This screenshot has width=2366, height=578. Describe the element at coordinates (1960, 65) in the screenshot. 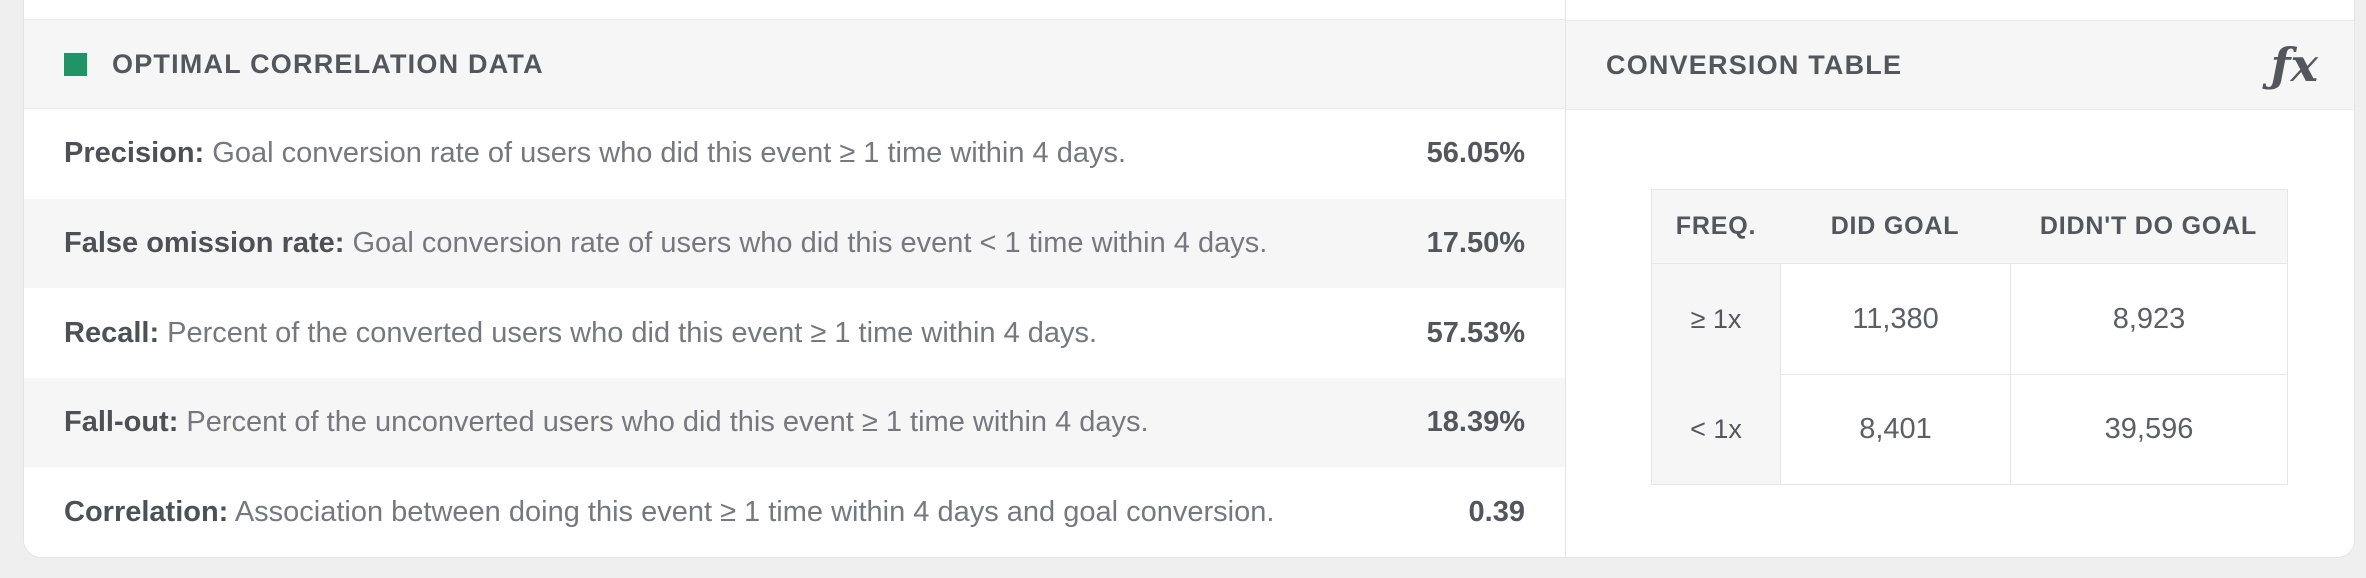

I see `conversion-table-header: CONVERSION TABLE ƒx` at that location.